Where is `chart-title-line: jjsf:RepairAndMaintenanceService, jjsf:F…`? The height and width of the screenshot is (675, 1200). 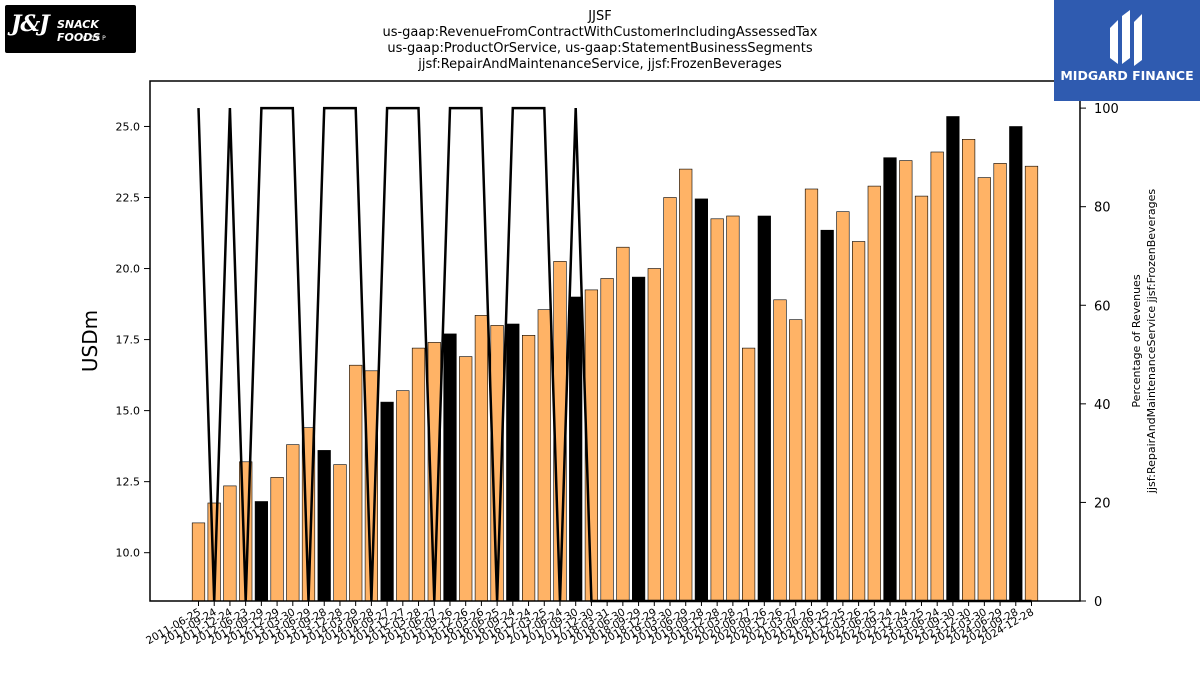 chart-title-line: jjsf:RepairAndMaintenanceService, jjsf:F… is located at coordinates (599, 64).